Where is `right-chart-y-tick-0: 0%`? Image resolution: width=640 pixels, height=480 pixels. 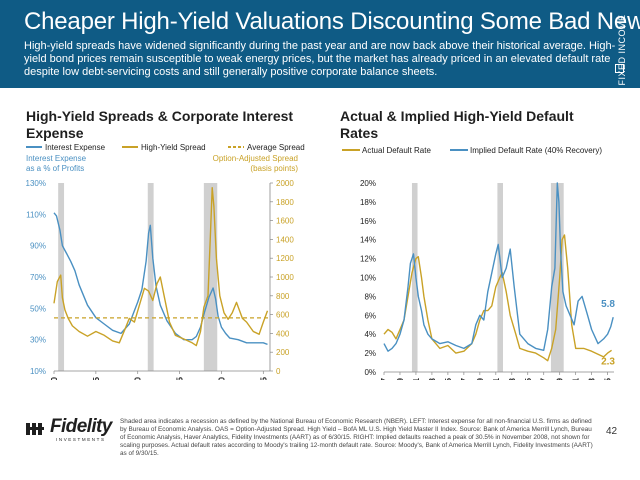 right-chart-y-tick-0: 0% is located at coordinates (370, 372).